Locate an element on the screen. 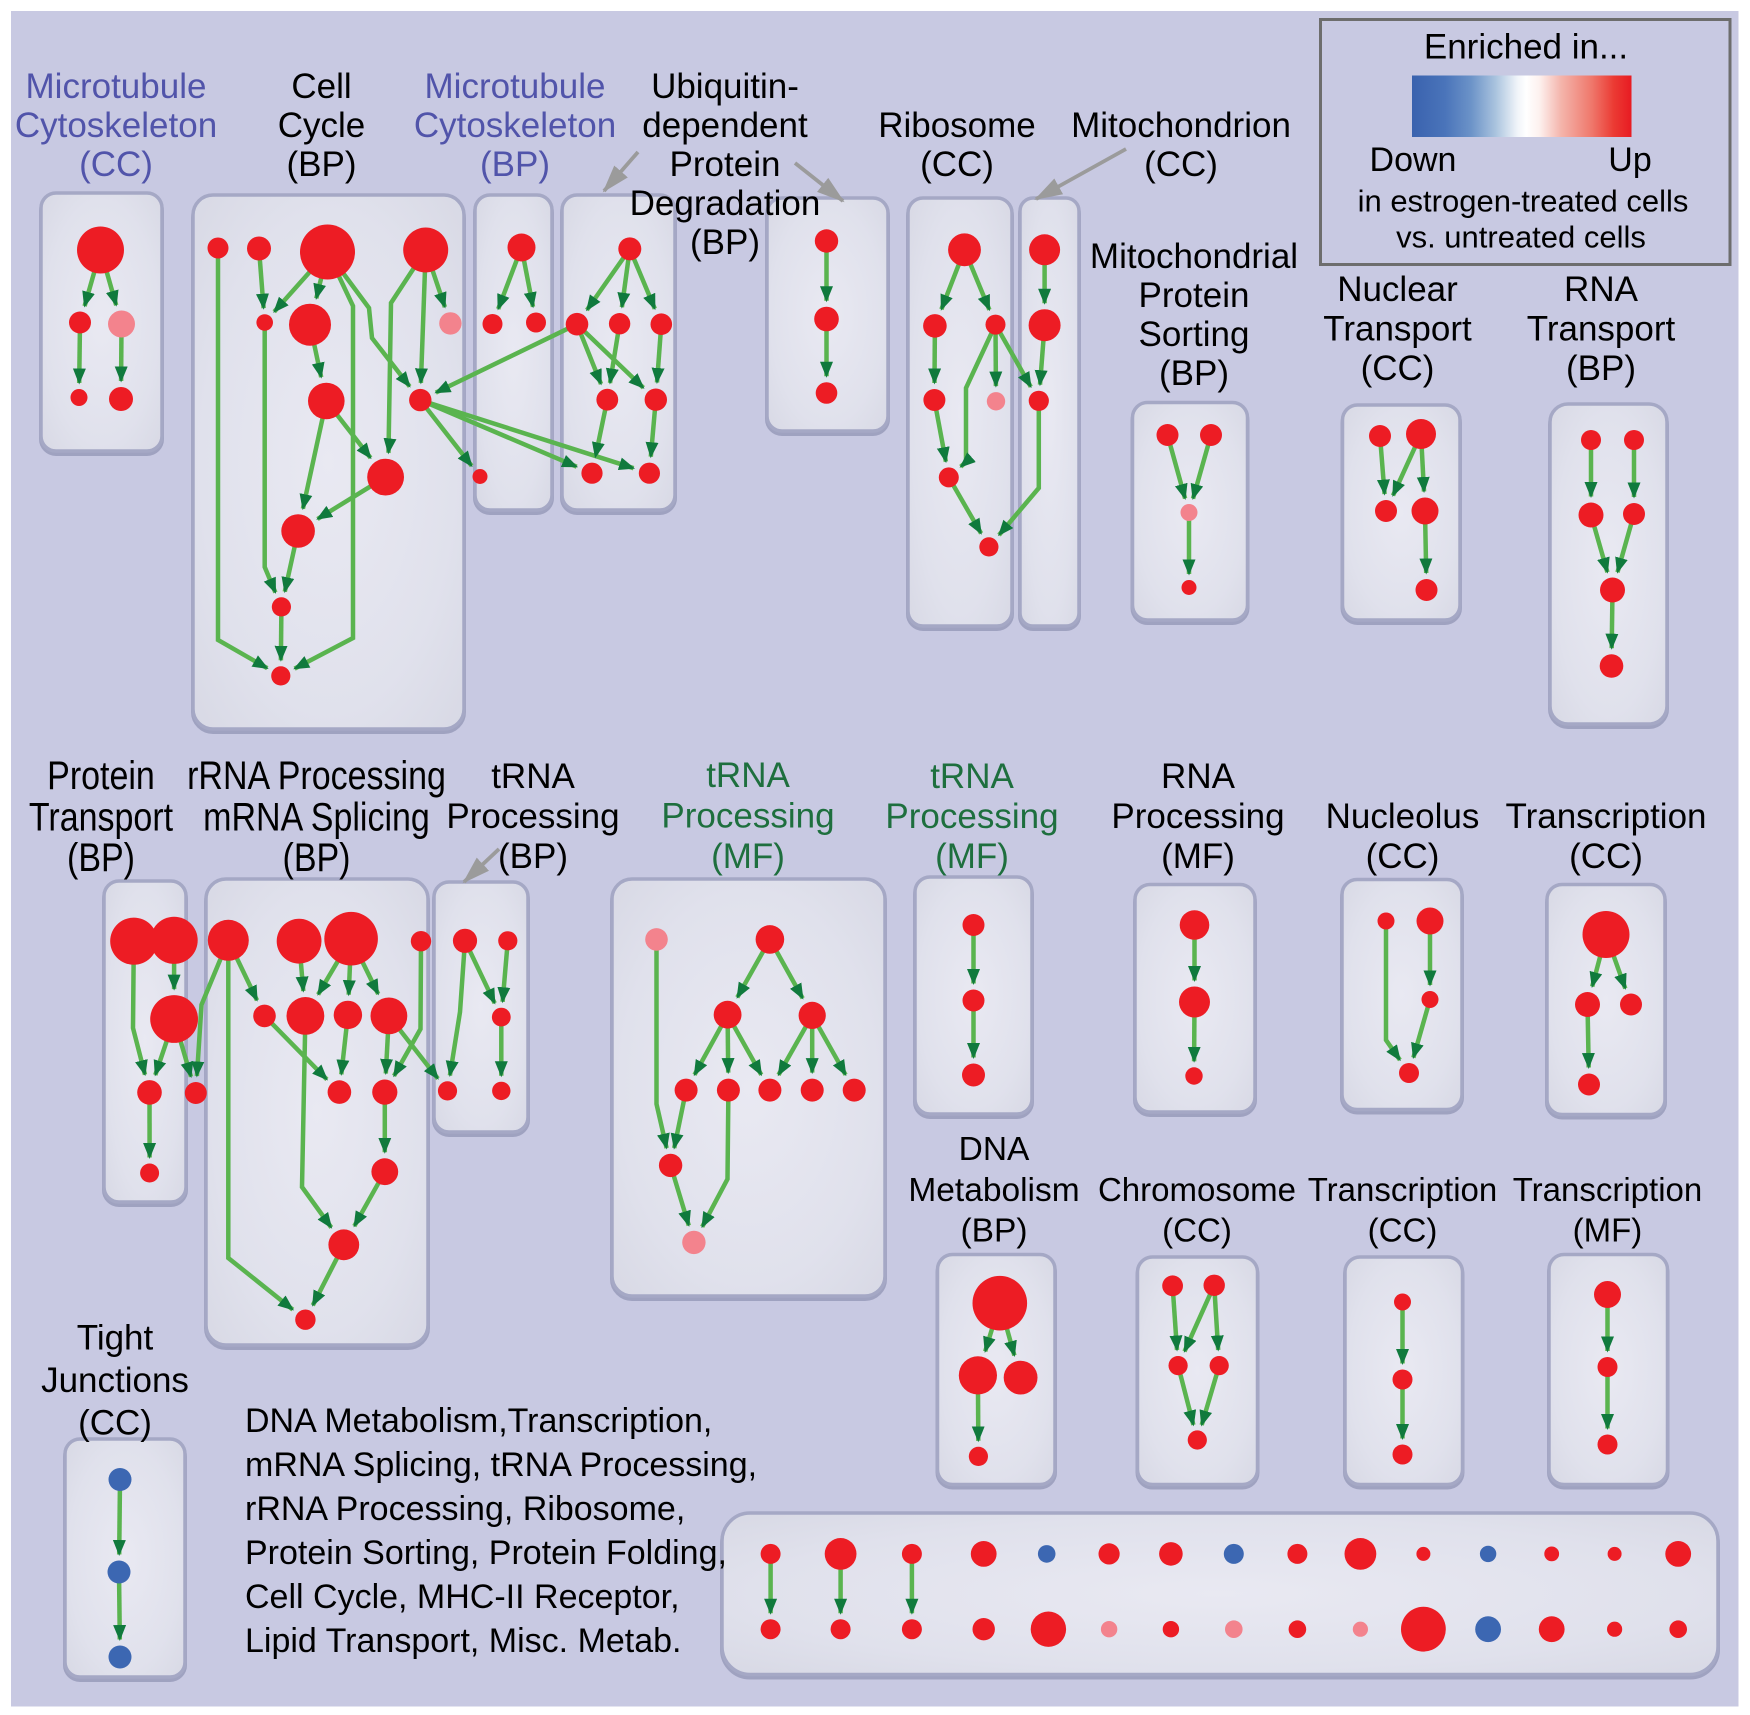  svg-text: Tight is located at coordinates (115, 1338).